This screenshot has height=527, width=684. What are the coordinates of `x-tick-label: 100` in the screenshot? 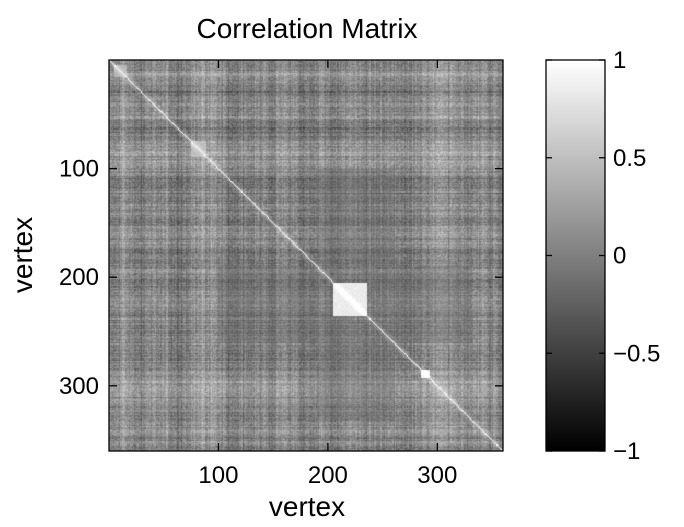 It's located at (218, 475).